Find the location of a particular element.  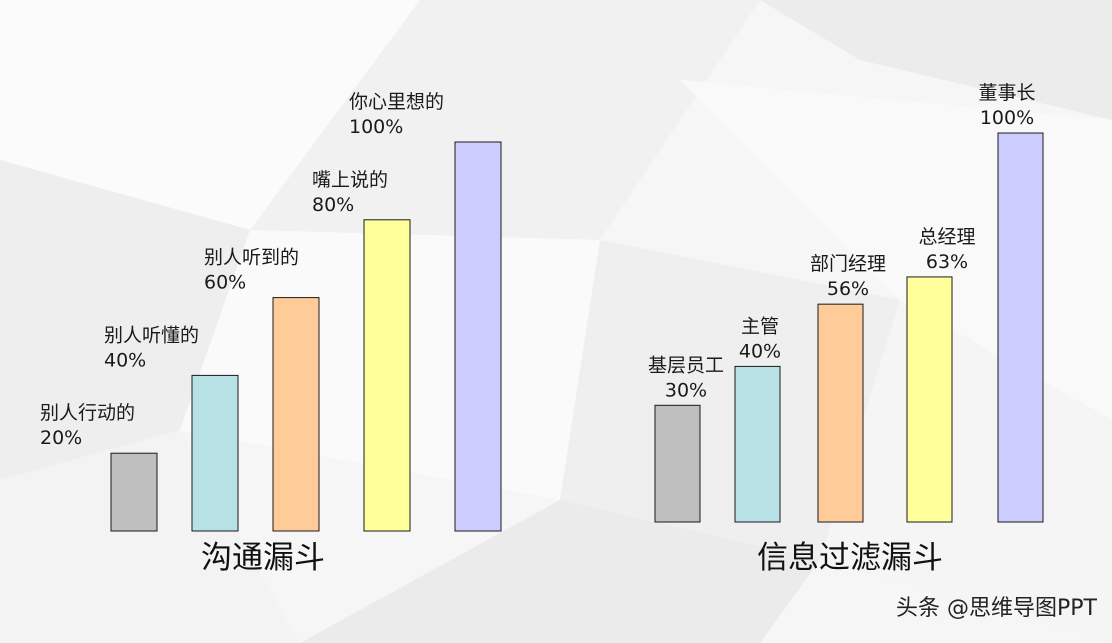

category-label-1-1: 别人行动的 is located at coordinates (87, 413).